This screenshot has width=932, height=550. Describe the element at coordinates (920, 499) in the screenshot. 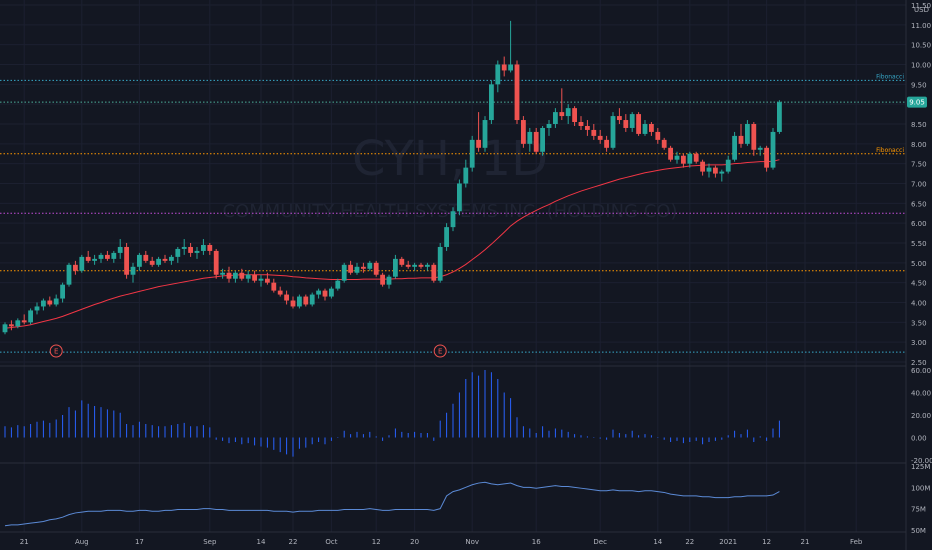

I see `volume-axis: 125M 100M 75M 50M` at that location.